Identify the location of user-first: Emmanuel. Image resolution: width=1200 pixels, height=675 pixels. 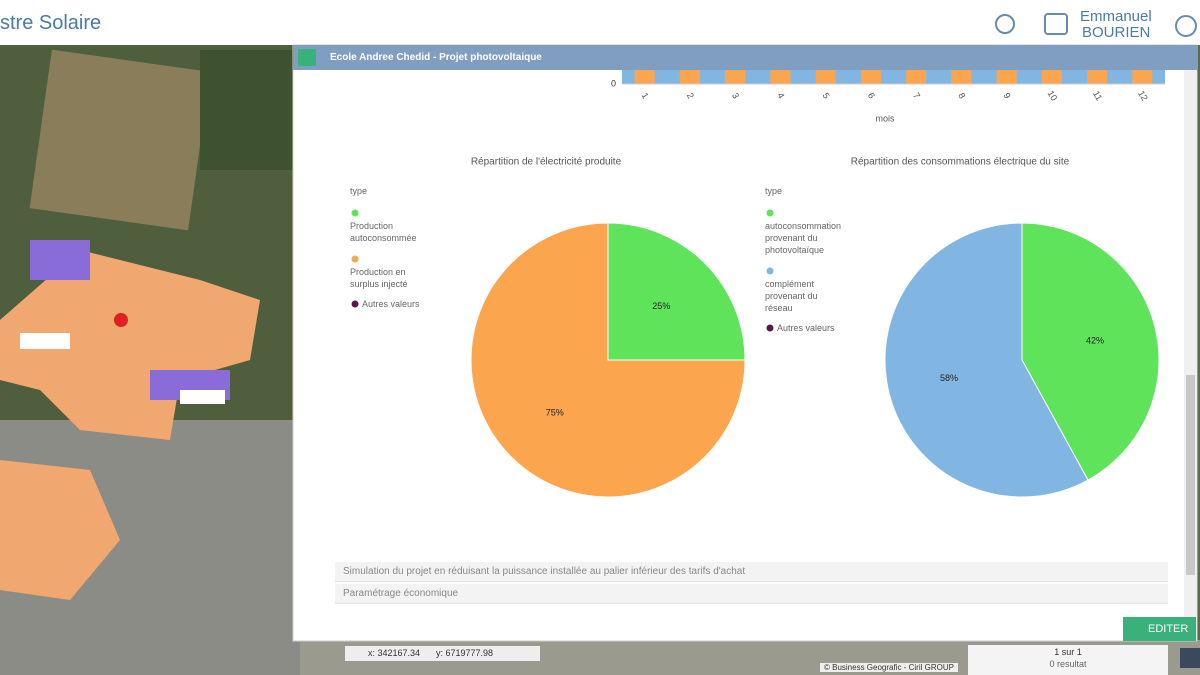
(1116, 16).